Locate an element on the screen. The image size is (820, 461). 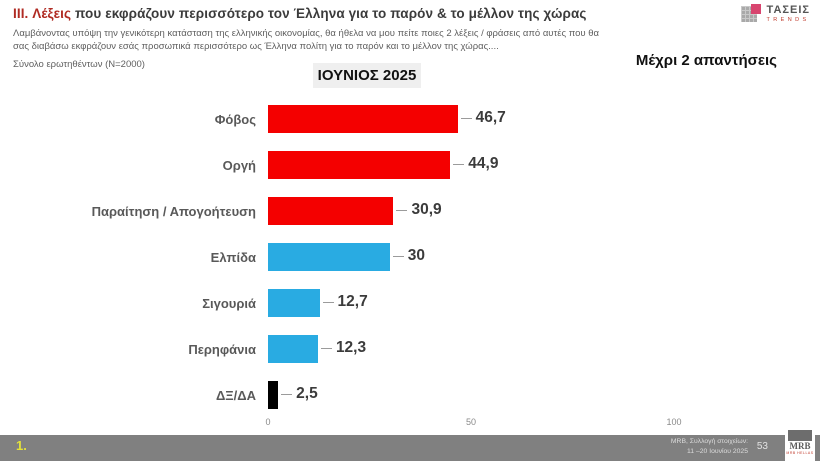
footer-bar is located at coordinates (410, 448).